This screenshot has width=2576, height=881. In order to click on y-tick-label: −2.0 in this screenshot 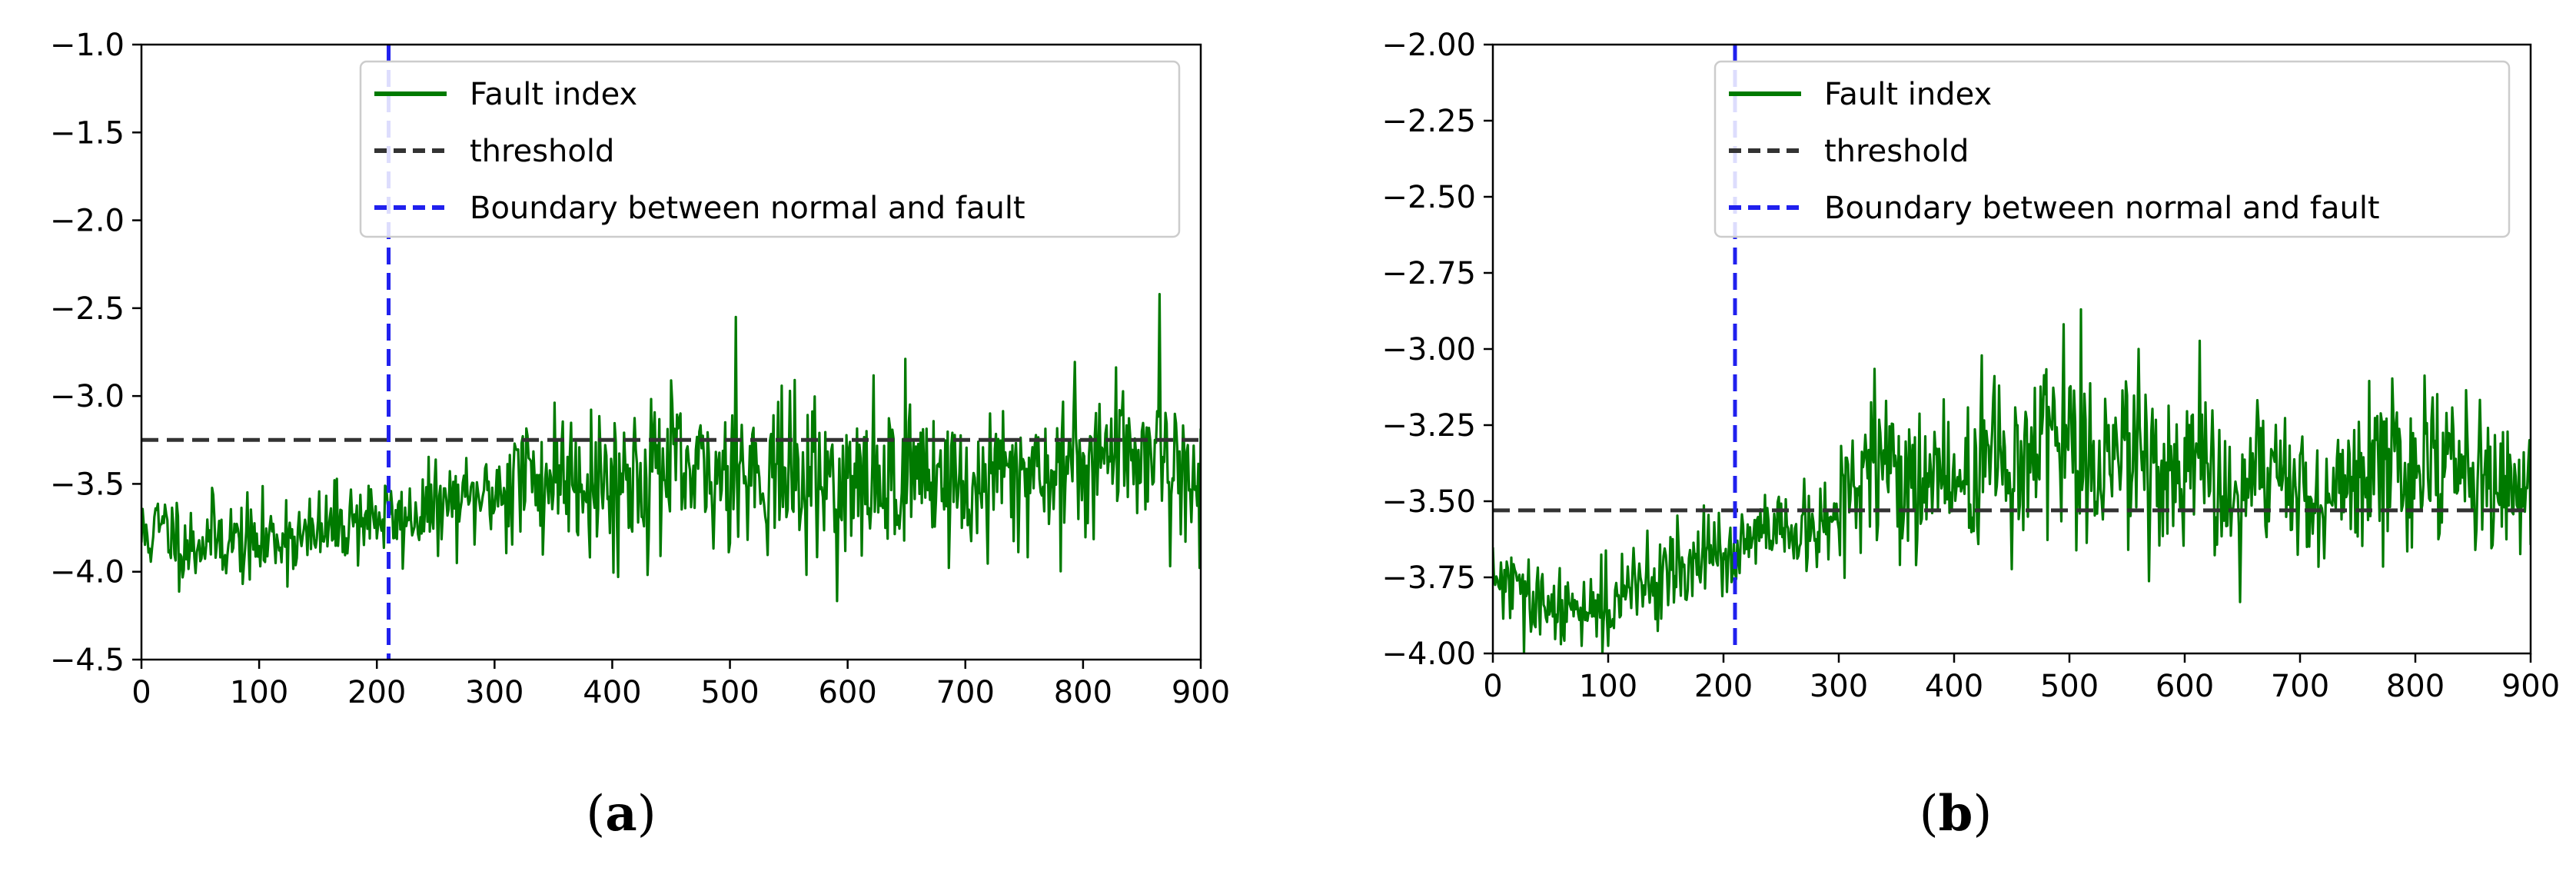, I will do `click(87, 221)`.